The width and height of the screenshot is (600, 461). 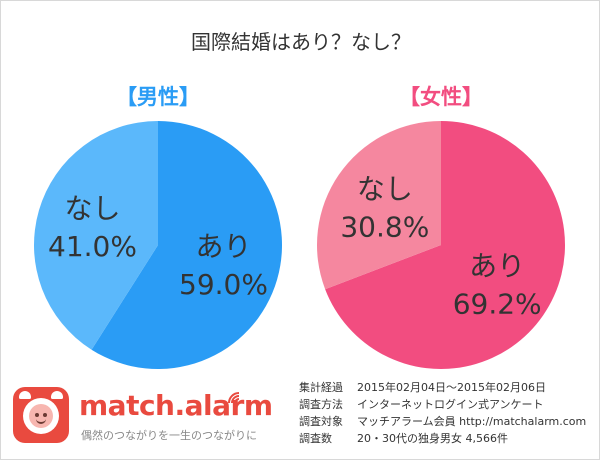 What do you see at coordinates (37, 415) in the screenshot?
I see `clock-eye-left` at bounding box center [37, 415].